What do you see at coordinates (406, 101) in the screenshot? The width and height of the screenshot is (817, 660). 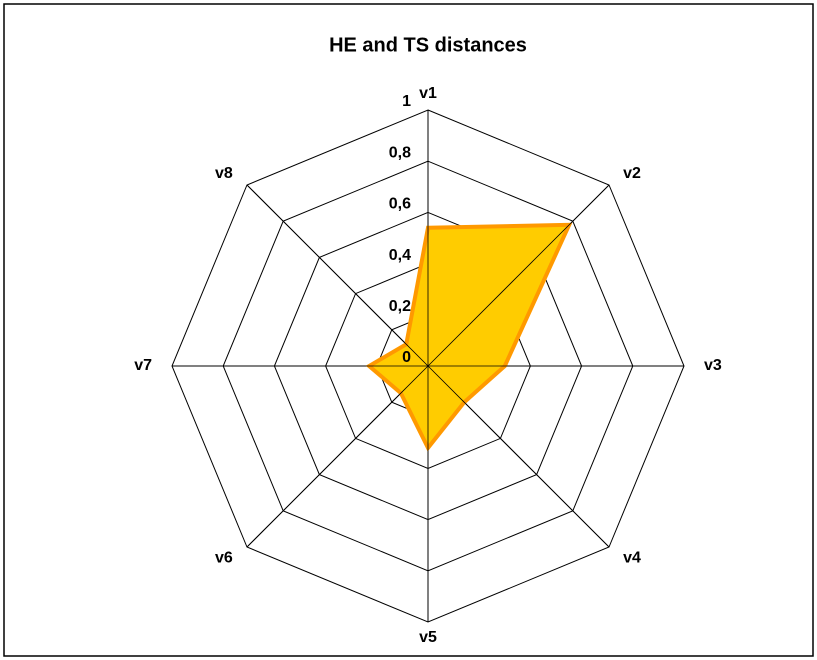 I see `radial-tick-label: 1` at bounding box center [406, 101].